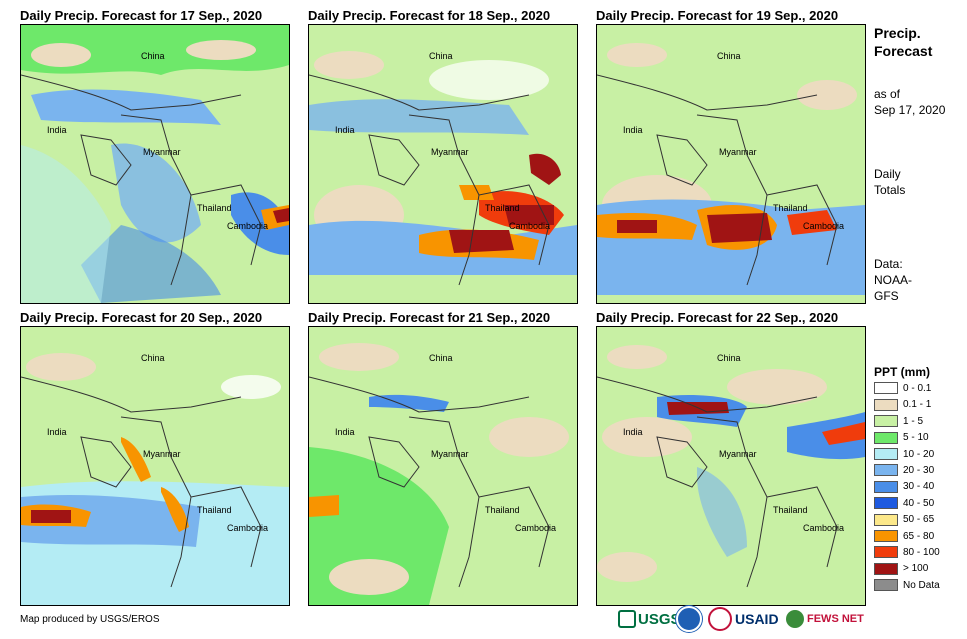 The height and width of the screenshot is (639, 967). I want to click on usgs-logo: USGS, so click(649, 619).